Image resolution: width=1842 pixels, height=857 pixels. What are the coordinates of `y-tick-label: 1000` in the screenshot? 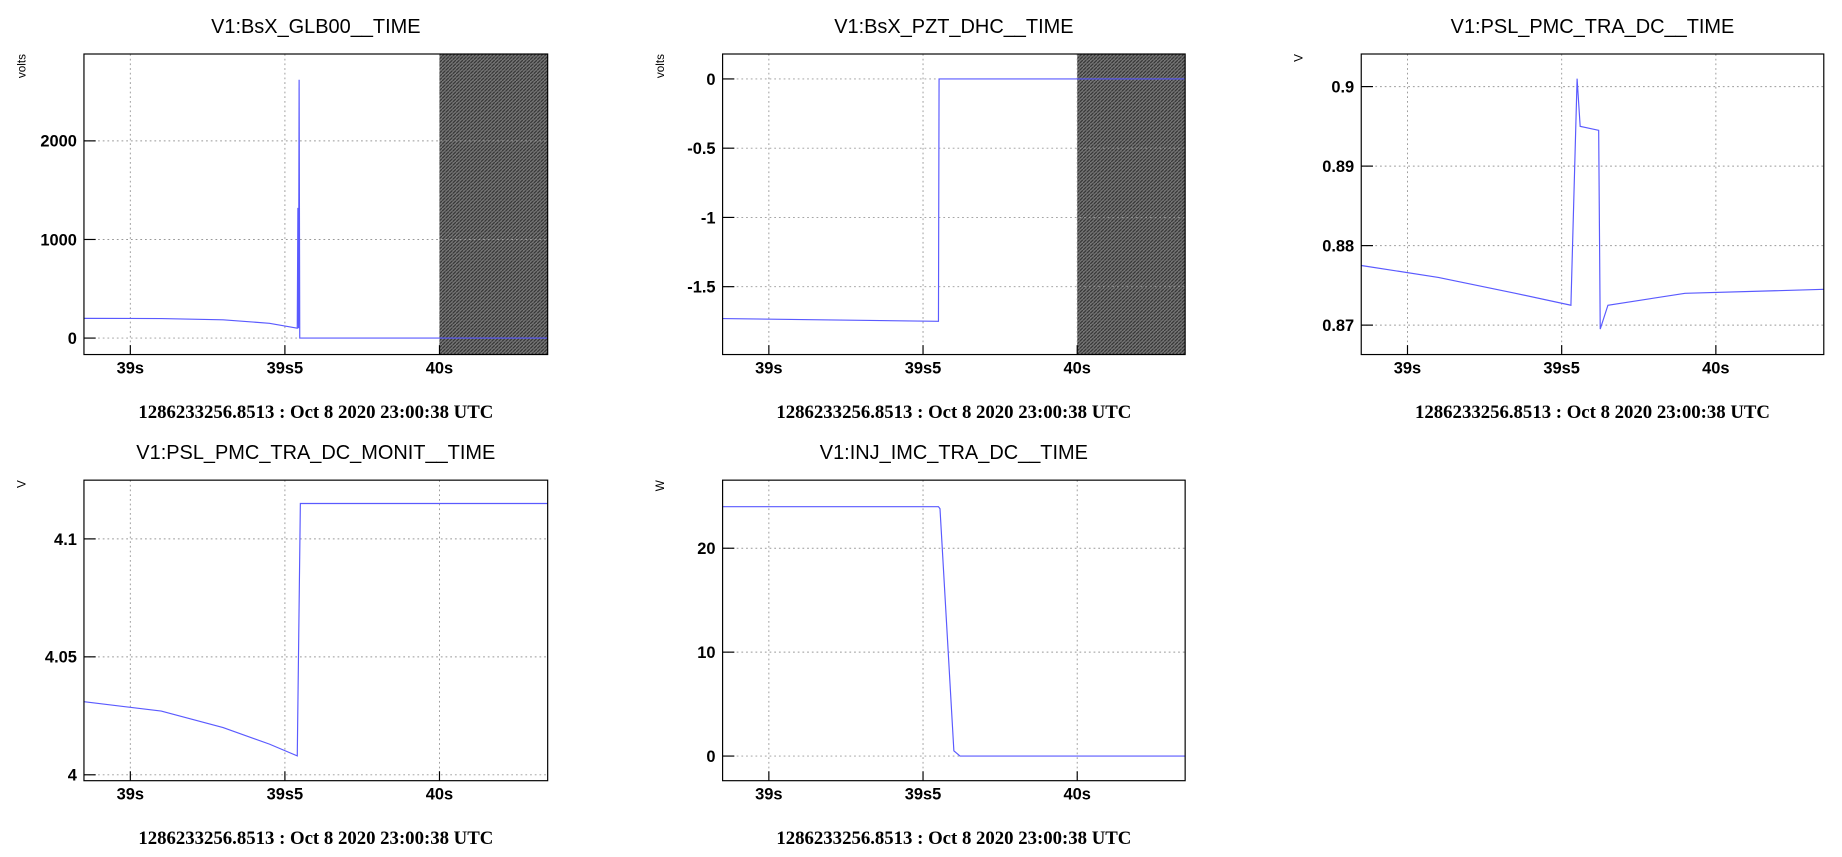 It's located at (58, 240).